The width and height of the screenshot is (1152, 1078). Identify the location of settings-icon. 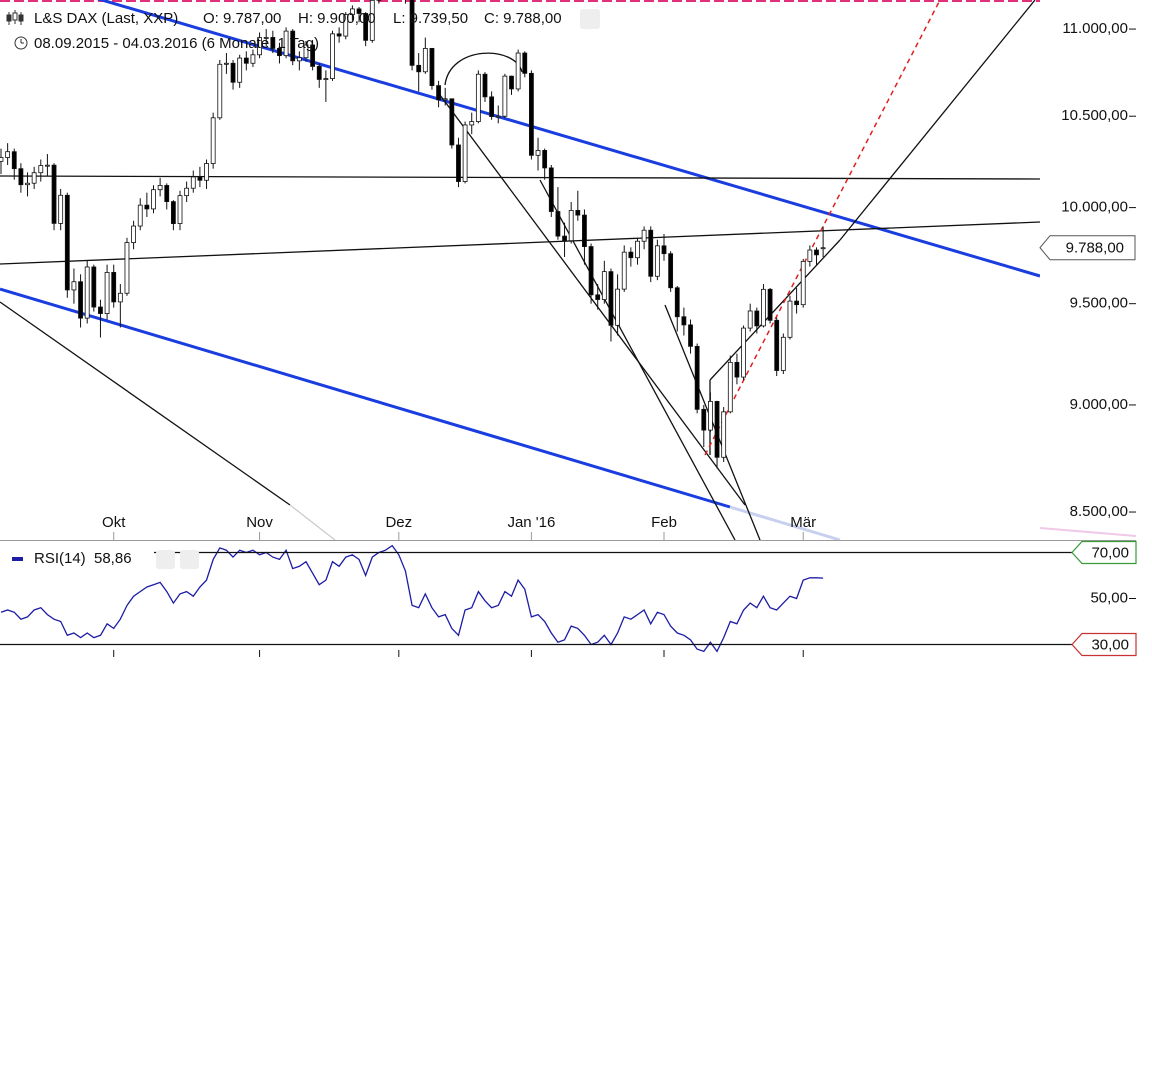
(590, 19).